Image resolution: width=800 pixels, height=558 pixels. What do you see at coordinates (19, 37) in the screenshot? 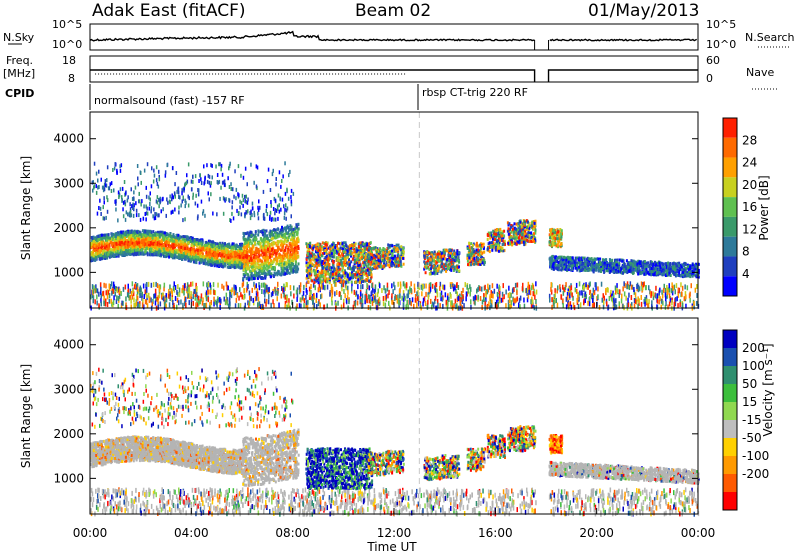
I see `nsky-label: N.Sky` at bounding box center [19, 37].